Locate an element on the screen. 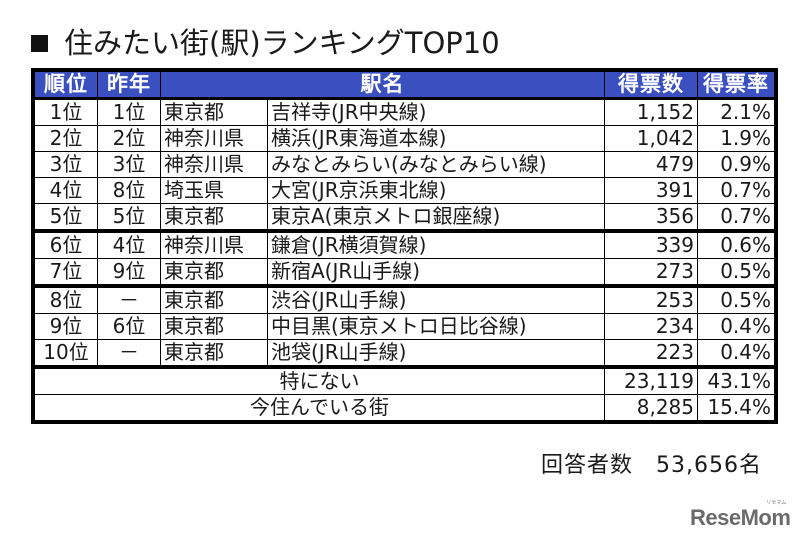 Image resolution: width=799 pixels, height=542 pixels. cell-station: 鎌倉(JR横須賀線) is located at coordinates (436, 244).